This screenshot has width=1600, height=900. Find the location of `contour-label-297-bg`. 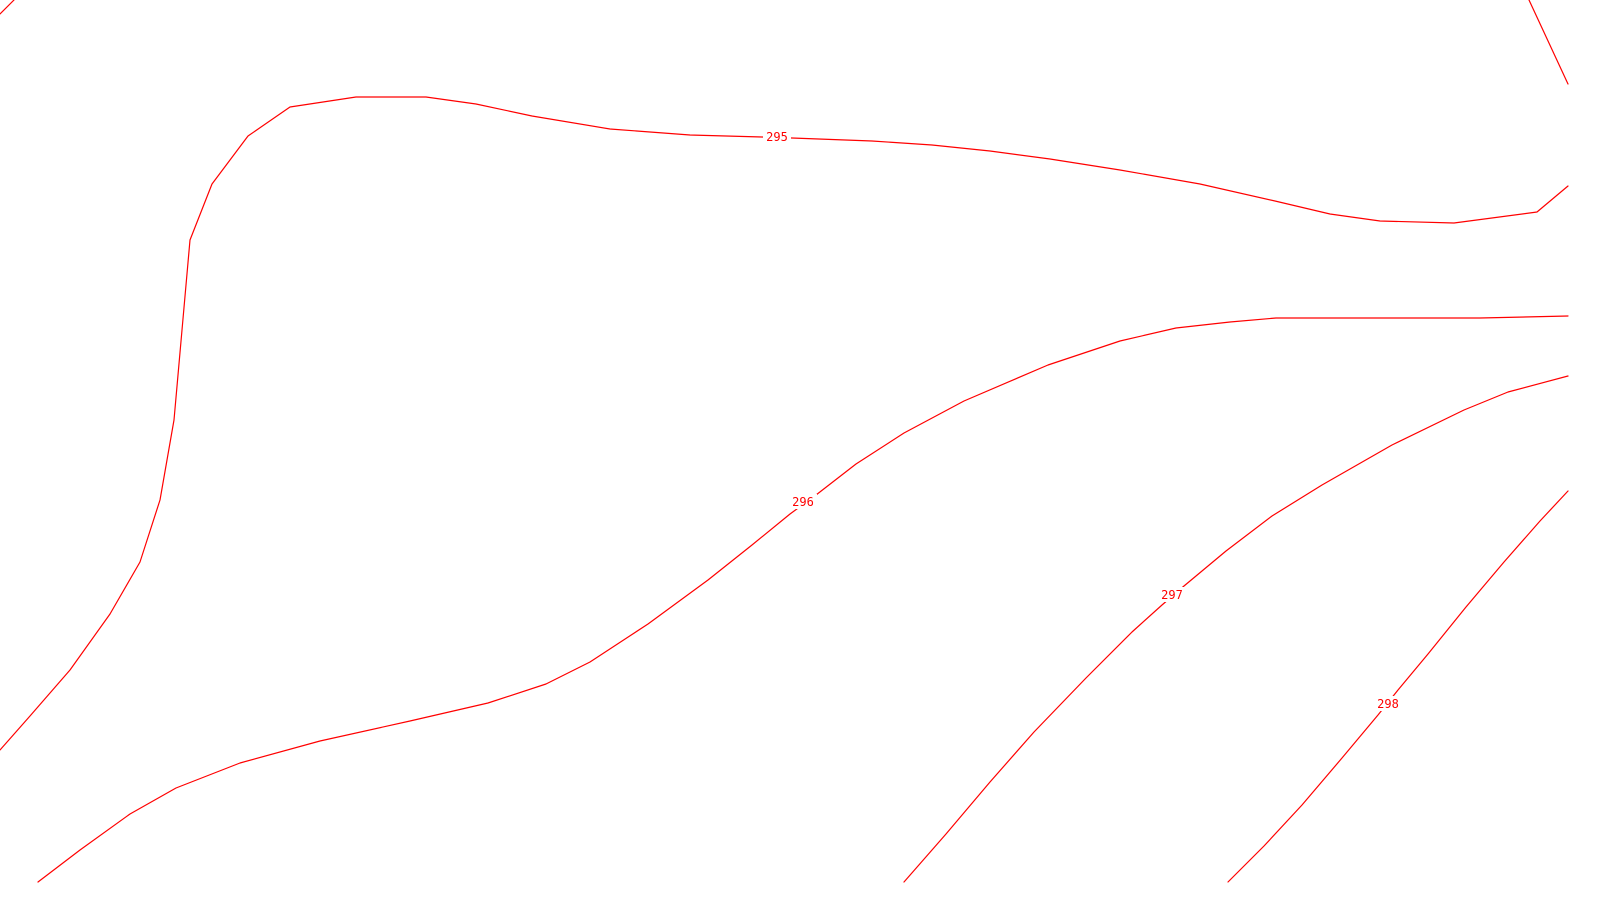

contour-label-297-bg is located at coordinates (1172, 594).